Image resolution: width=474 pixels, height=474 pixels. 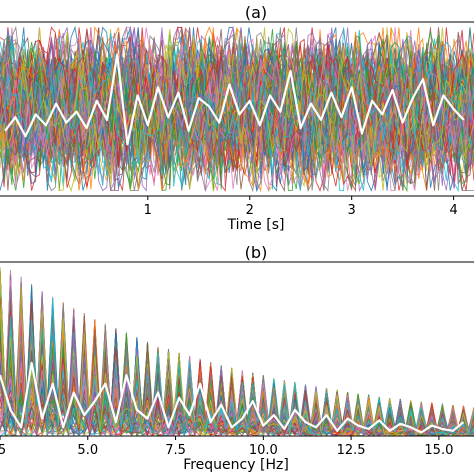 I want to click on x-tick-label: 5.0, so click(x=87, y=450).